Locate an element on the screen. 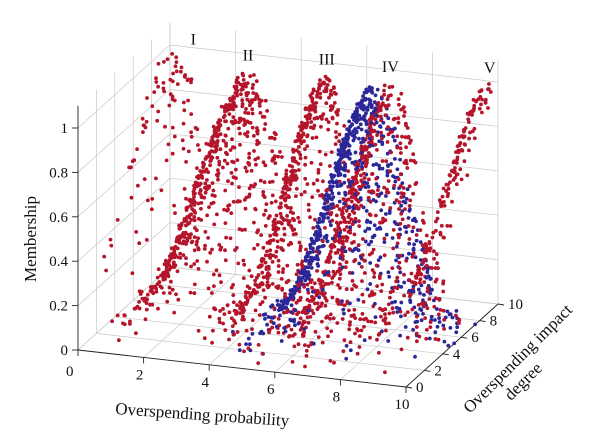 Image resolution: width=600 pixels, height=444 pixels. x-tick-label: 0 is located at coordinates (70, 372).